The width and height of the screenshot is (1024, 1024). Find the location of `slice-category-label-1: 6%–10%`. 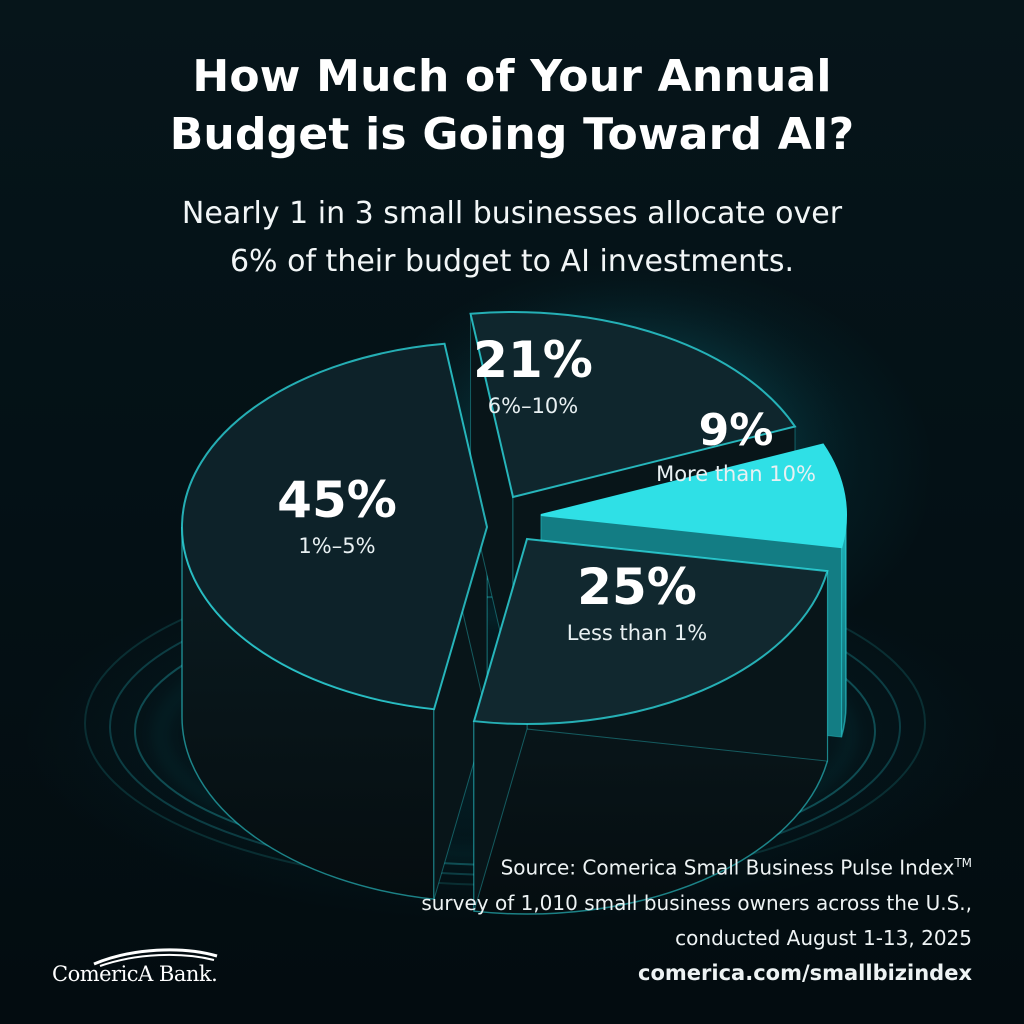

slice-category-label-1: 6%–10% is located at coordinates (533, 406).